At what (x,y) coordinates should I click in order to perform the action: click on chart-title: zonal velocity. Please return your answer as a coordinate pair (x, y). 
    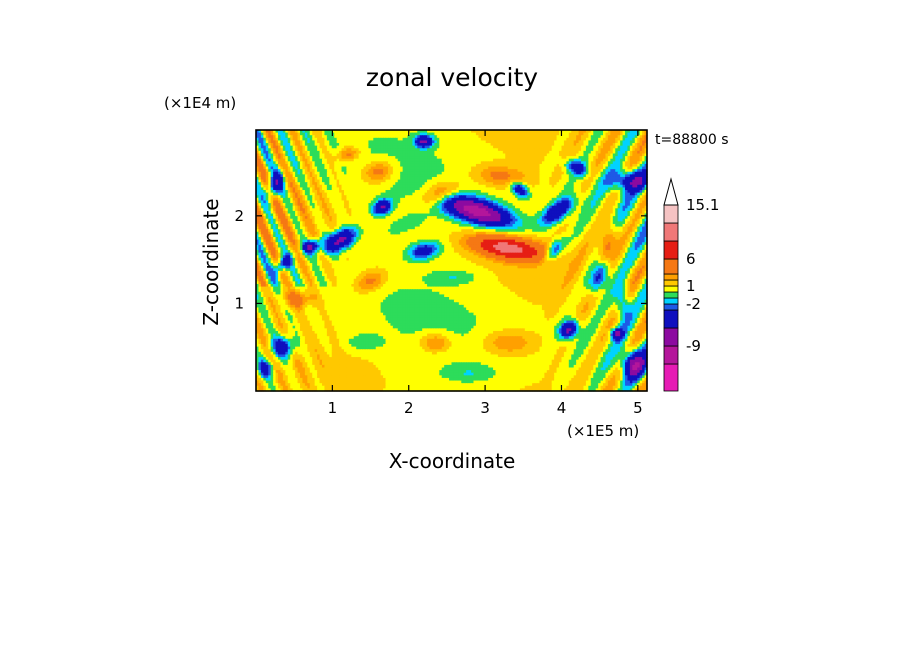
    Looking at the image, I should click on (452, 77).